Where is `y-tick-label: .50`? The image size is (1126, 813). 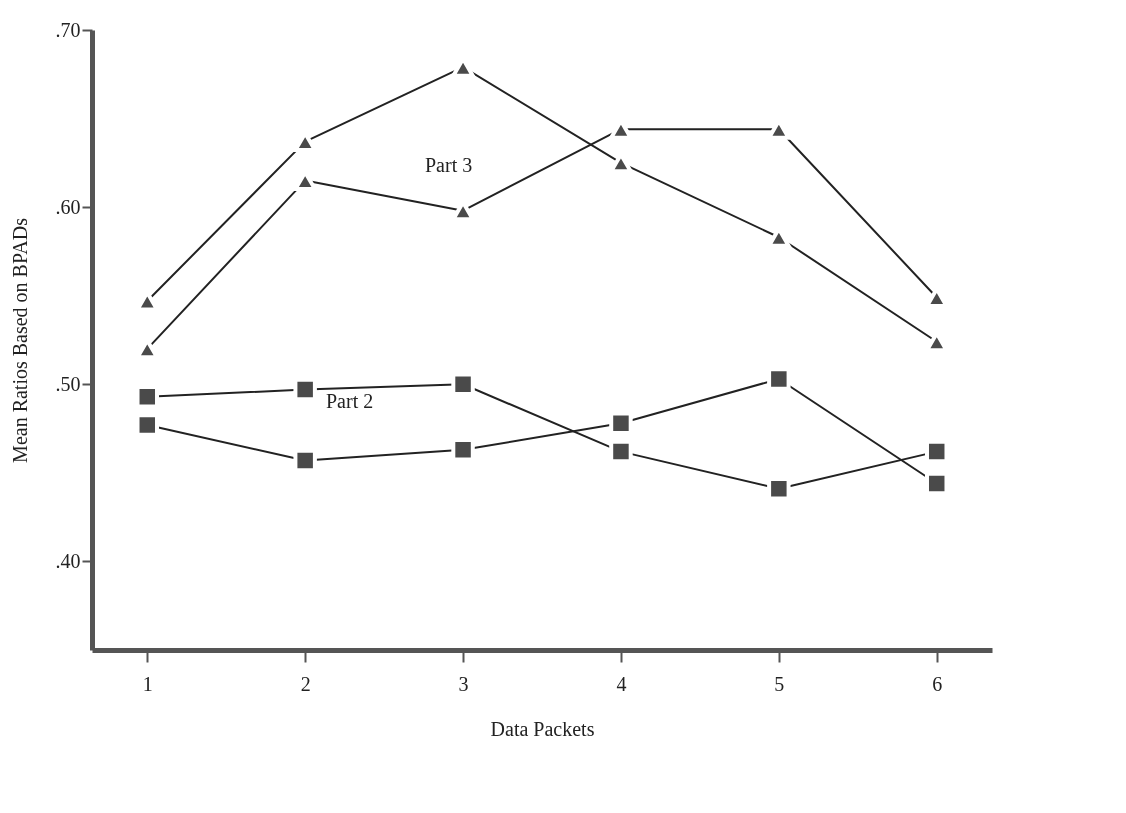 y-tick-label: .50 is located at coordinates (68, 383).